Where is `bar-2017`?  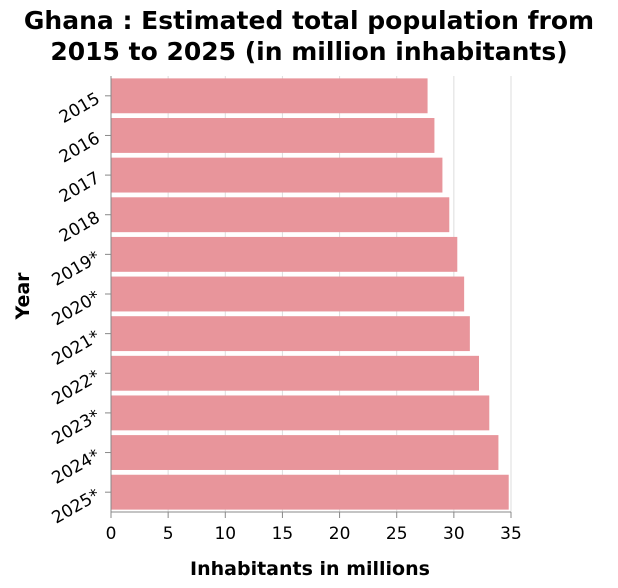 bar-2017 is located at coordinates (277, 175).